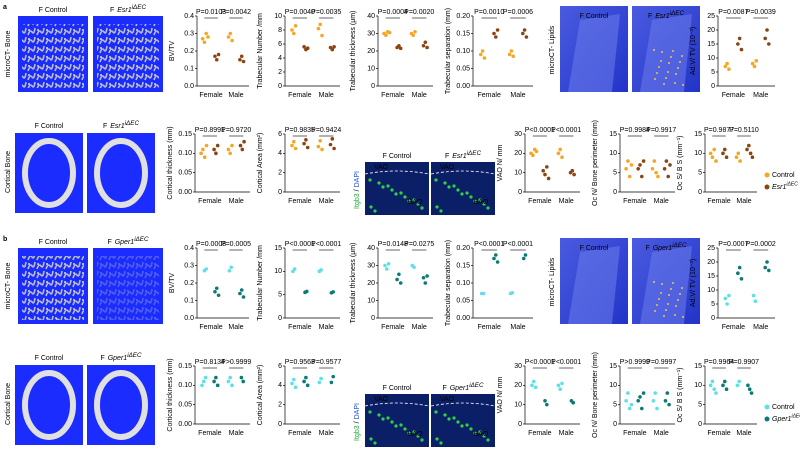 The height and width of the screenshot is (449, 800). I want to click on legend-label: Control, so click(783, 407).